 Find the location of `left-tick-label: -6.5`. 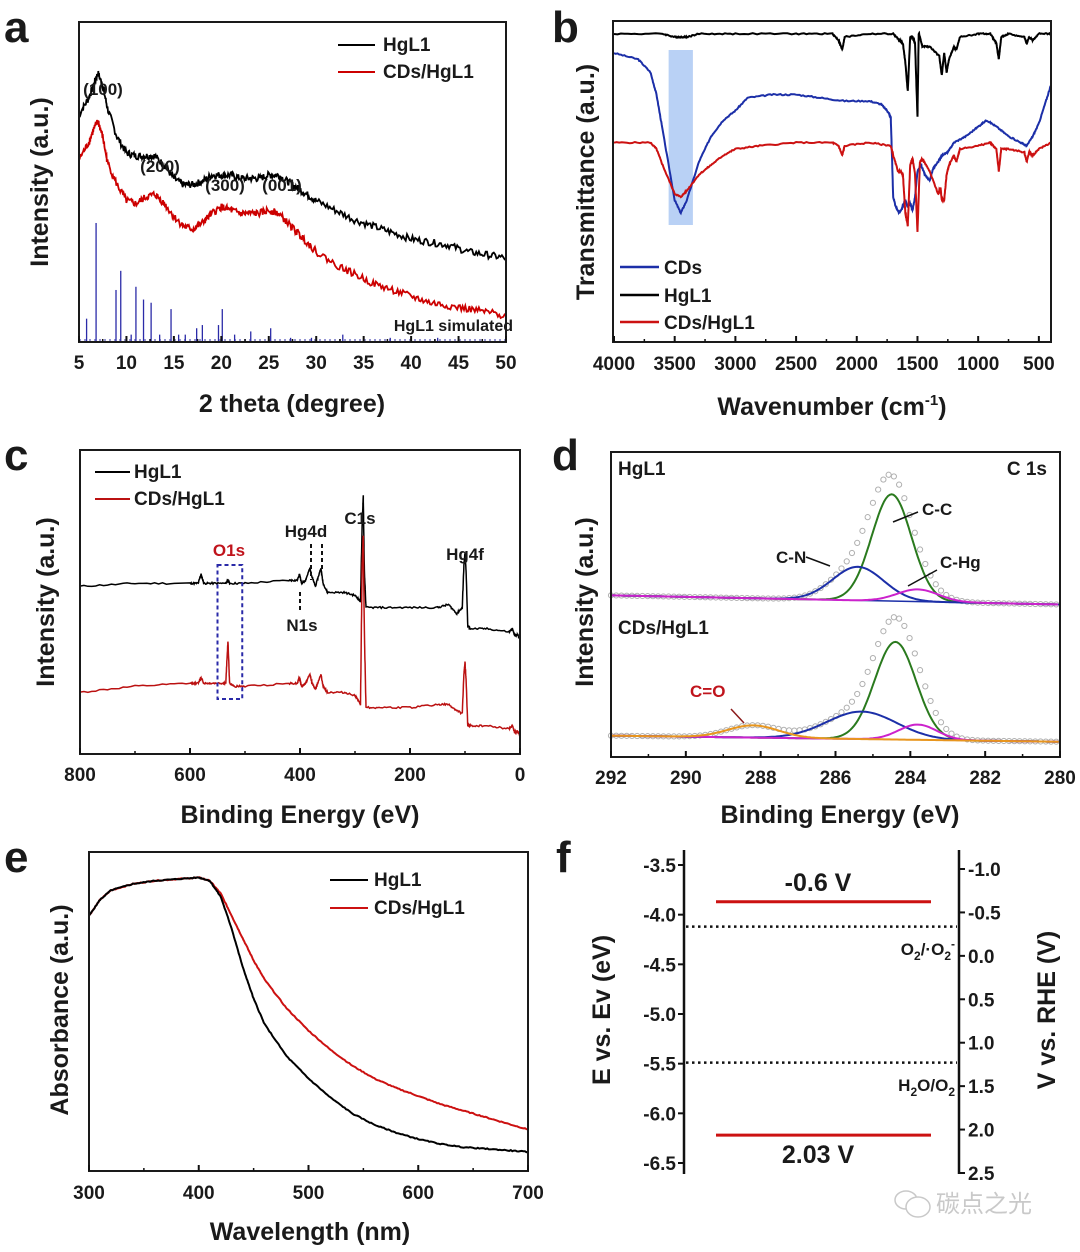

left-tick-label: -6.5 is located at coordinates (659, 1164).